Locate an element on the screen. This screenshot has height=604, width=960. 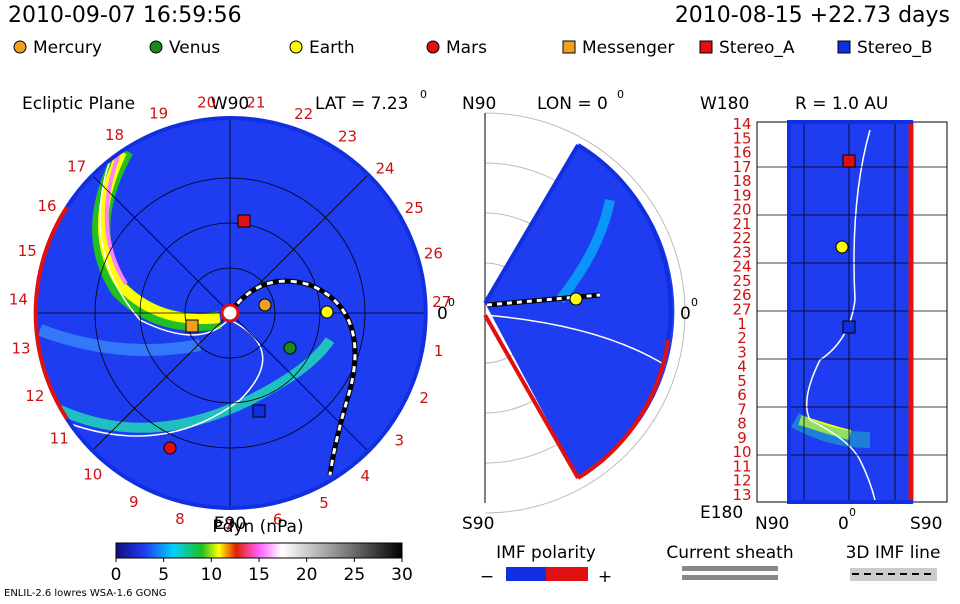
colorbar-tick-label: 0 is located at coordinates (116, 575).